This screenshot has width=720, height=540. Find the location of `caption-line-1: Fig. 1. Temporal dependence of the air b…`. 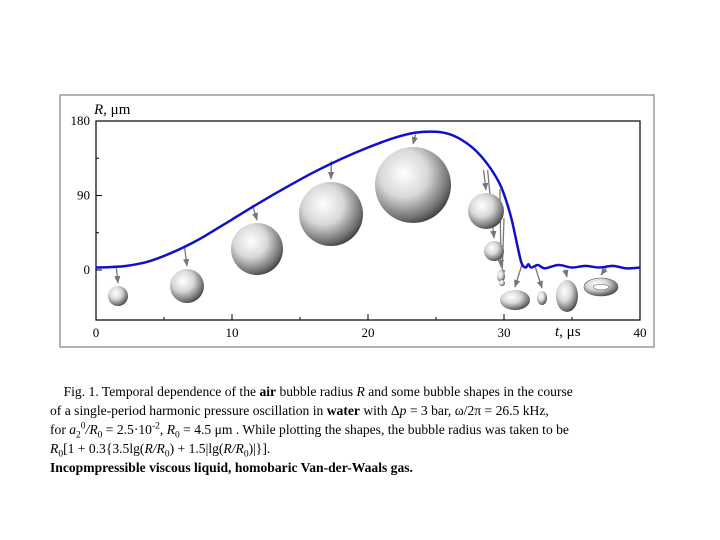

caption-line-1: Fig. 1. Temporal dependence of the air b… is located at coordinates (318, 391).